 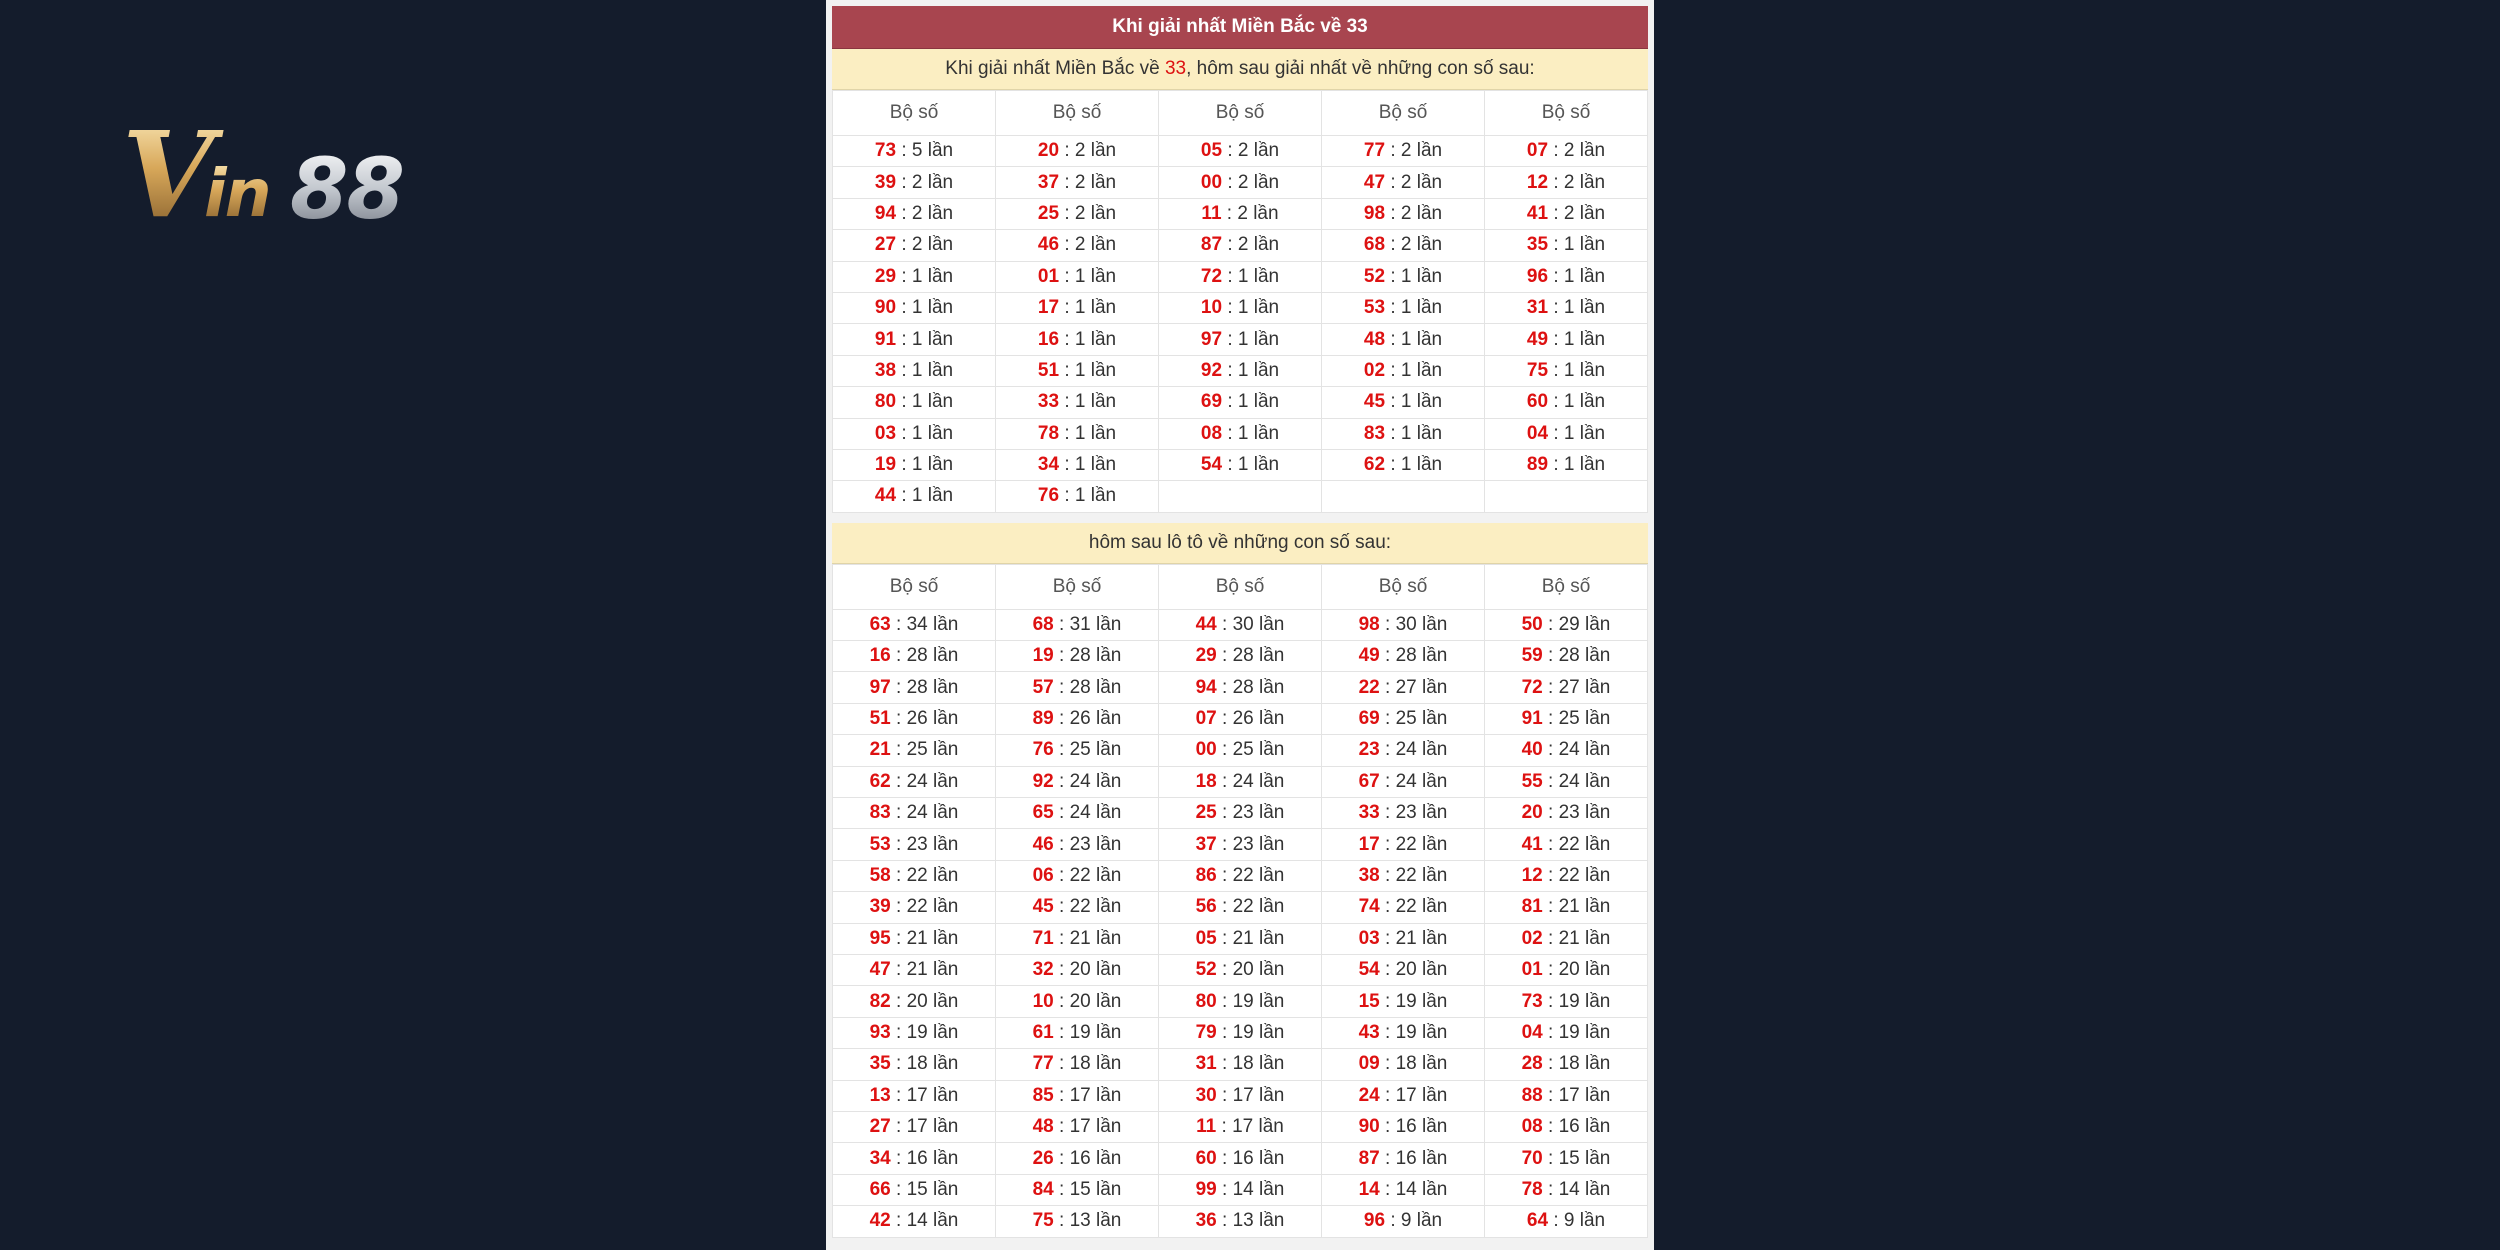 I want to click on result-cell: 63 : 34 lần, so click(x=914, y=625).